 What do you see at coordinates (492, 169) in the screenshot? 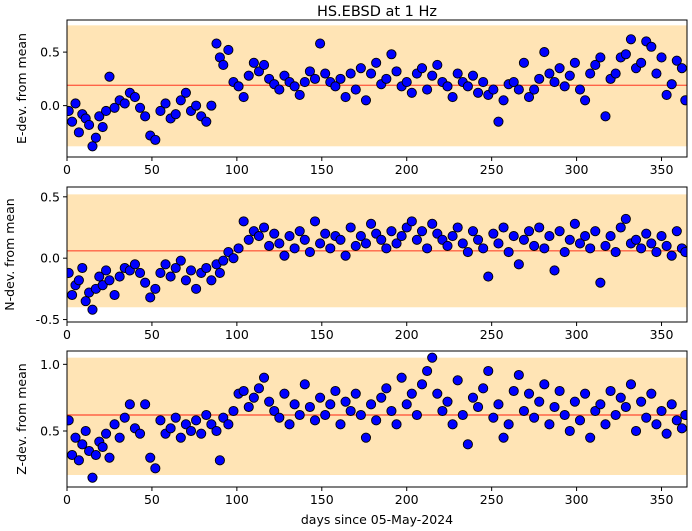
I see `x-tick-label: 250` at bounding box center [492, 169].